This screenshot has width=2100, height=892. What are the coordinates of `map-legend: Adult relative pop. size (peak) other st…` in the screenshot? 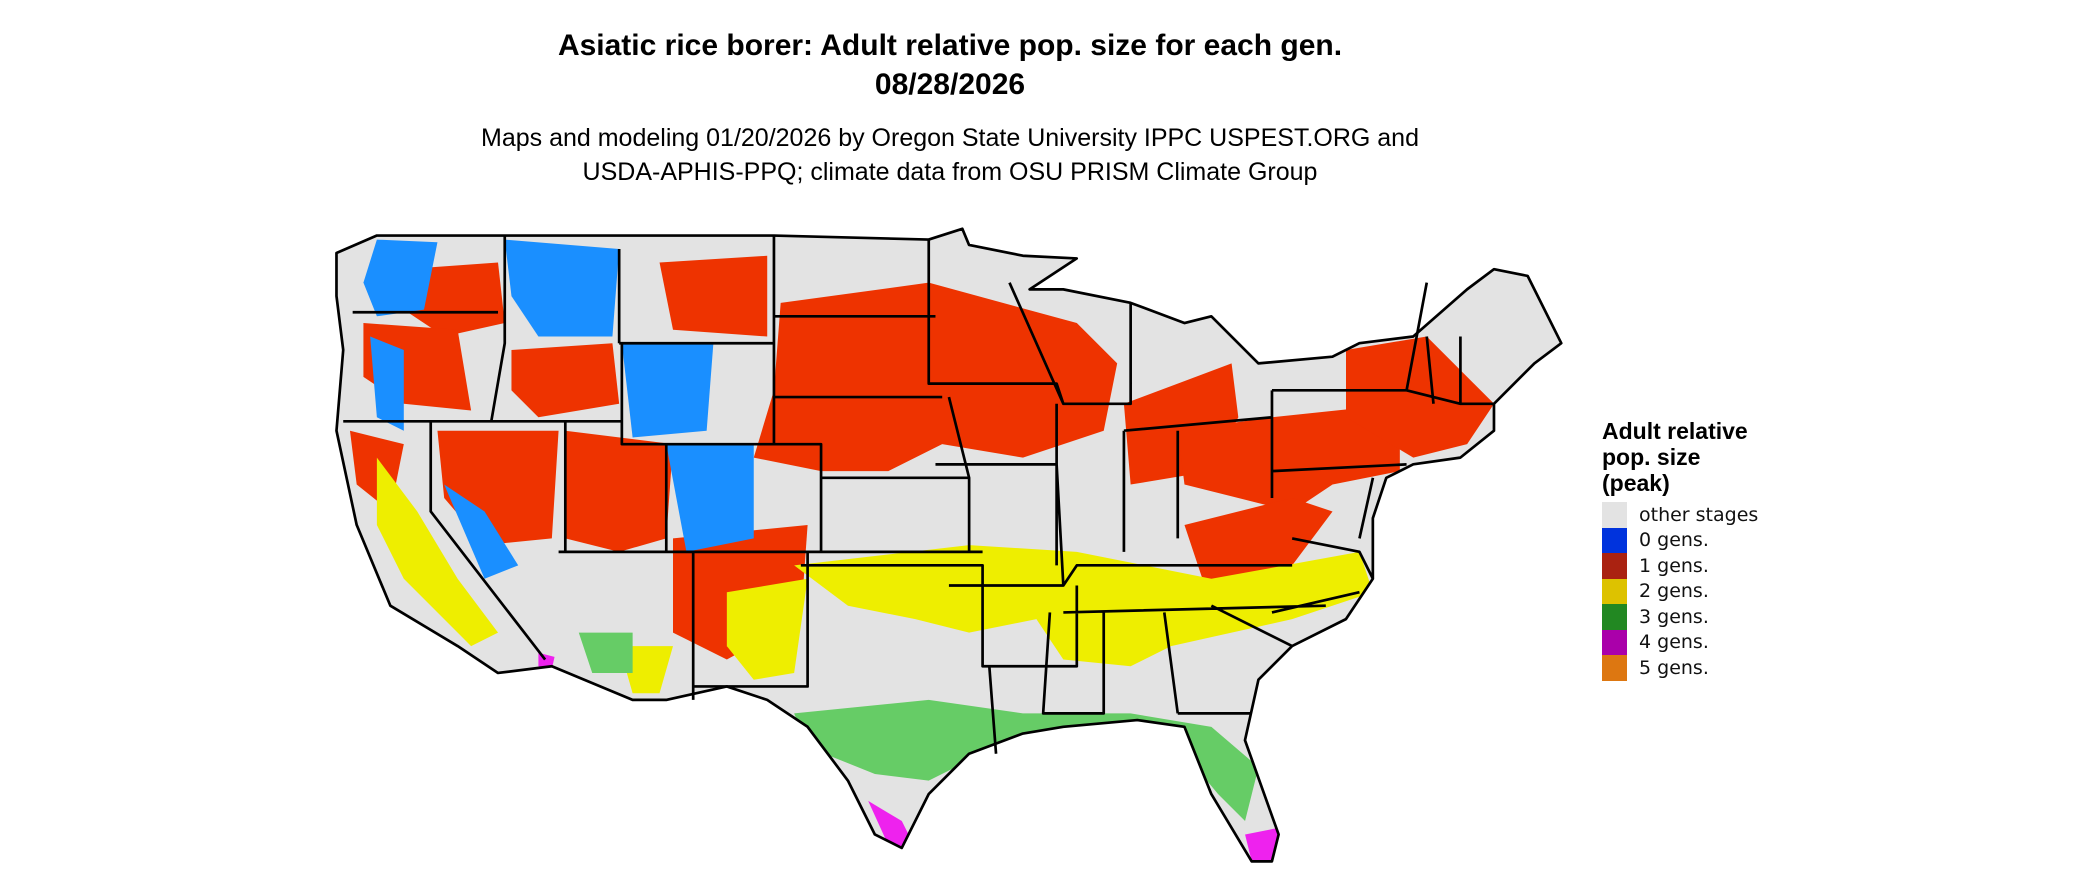 It's located at (1680, 549).